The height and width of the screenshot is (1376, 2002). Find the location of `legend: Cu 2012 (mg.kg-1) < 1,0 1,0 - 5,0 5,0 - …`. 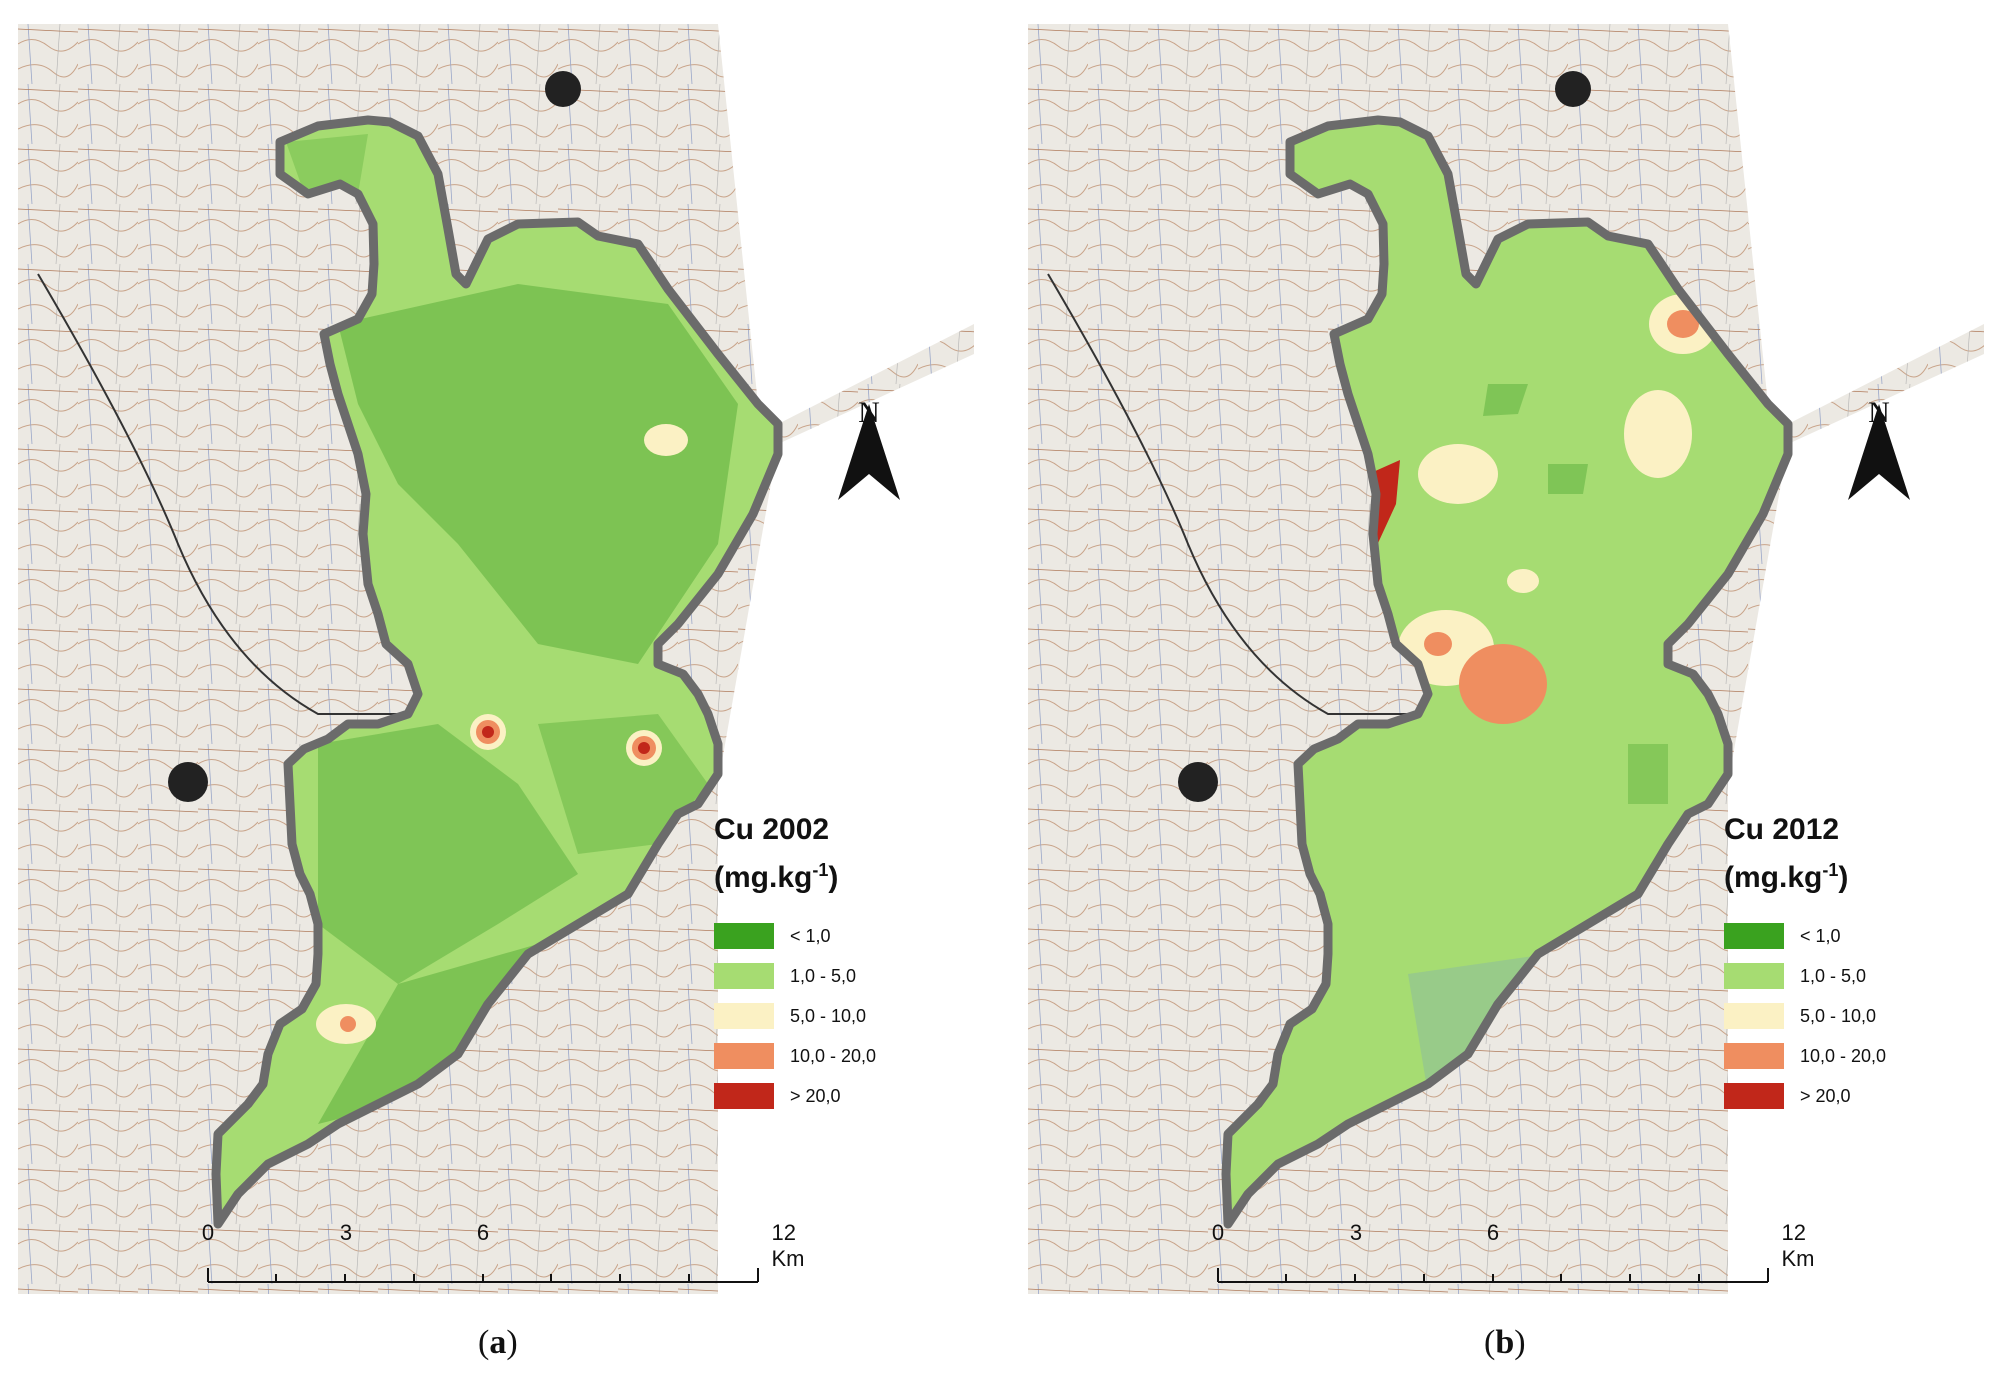

legend: Cu 2012 (mg.kg-1) < 1,0 1,0 - 5,0 5,0 - … is located at coordinates (1854, 963).